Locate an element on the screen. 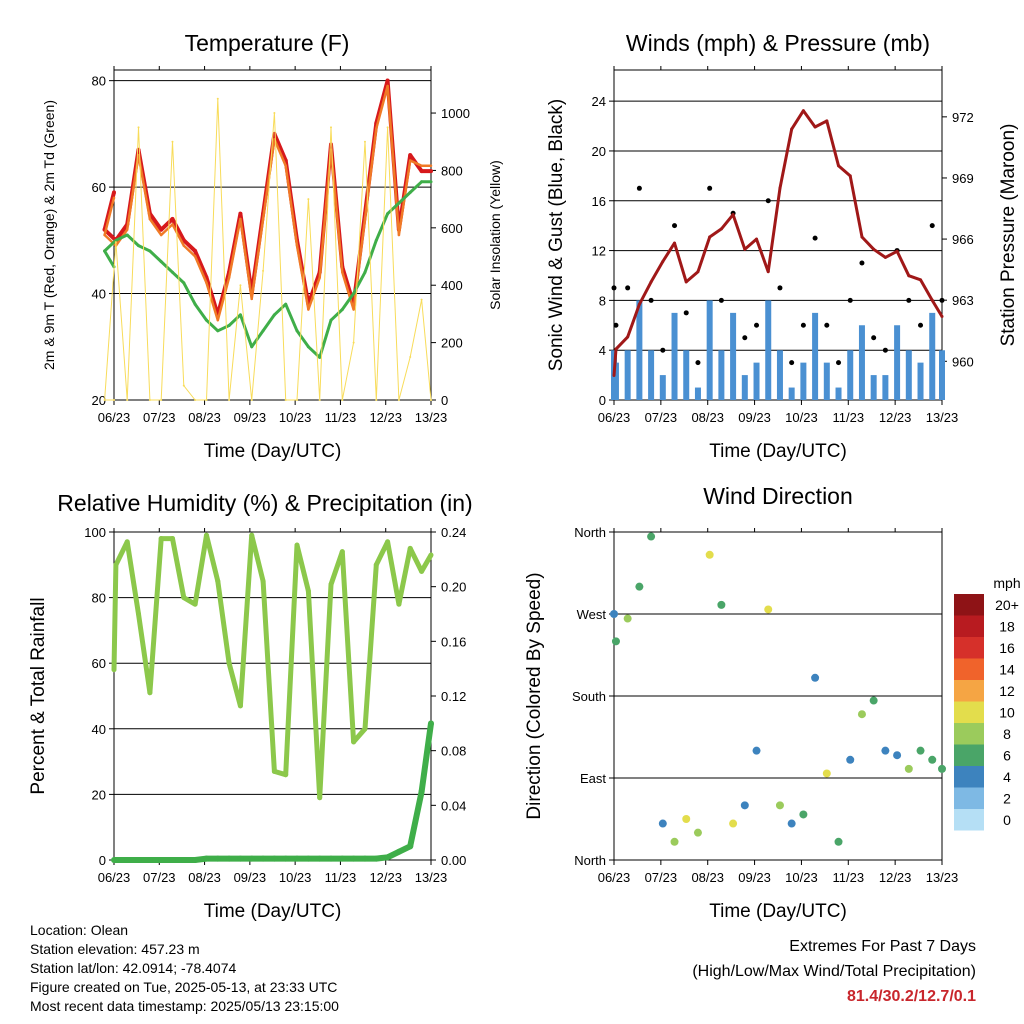  temperature-title: Temperature (F) is located at coordinates (267, 43).